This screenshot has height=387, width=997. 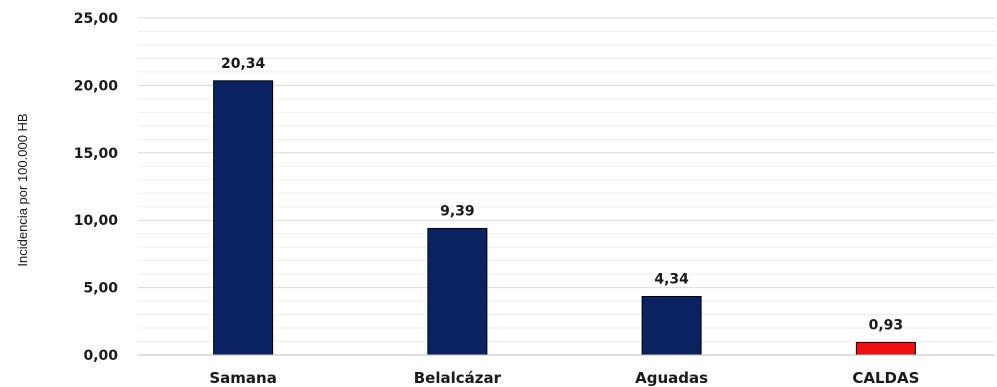 What do you see at coordinates (96, 19) in the screenshot?
I see `y-tick-label: 25,00` at bounding box center [96, 19].